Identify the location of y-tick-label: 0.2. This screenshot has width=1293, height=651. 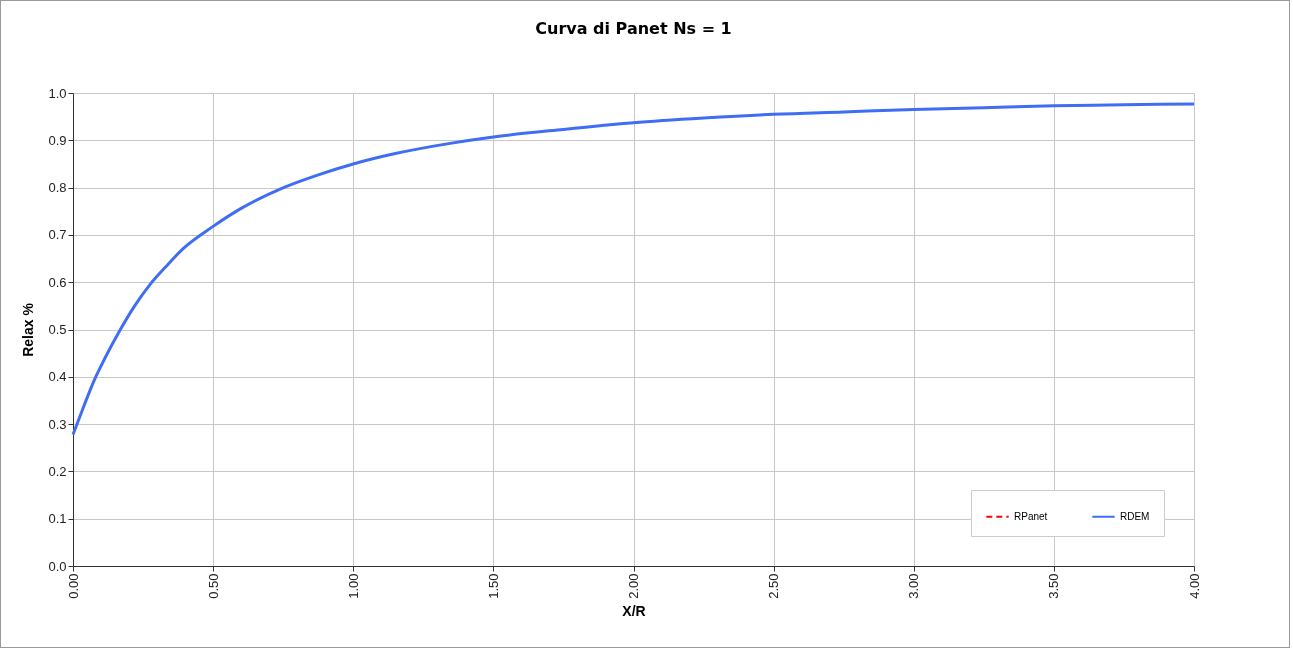
(57, 471).